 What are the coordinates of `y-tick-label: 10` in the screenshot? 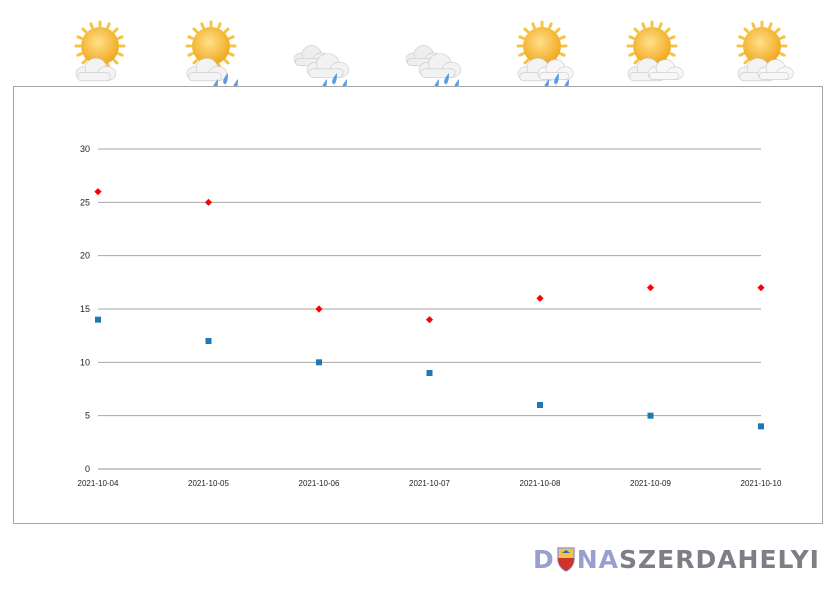 It's located at (85, 362).